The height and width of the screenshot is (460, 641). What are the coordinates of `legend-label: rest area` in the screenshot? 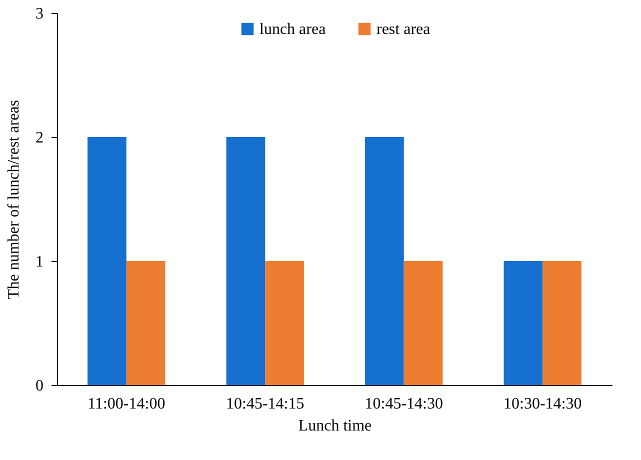 It's located at (403, 29).